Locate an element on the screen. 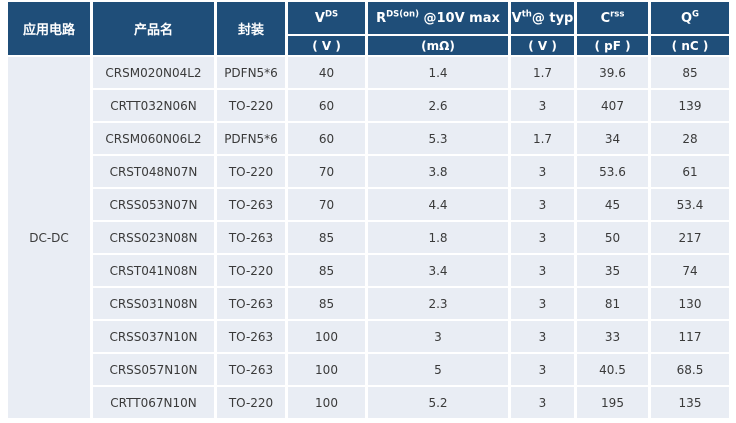  application-group-cell: DC-DC is located at coordinates (49, 237).